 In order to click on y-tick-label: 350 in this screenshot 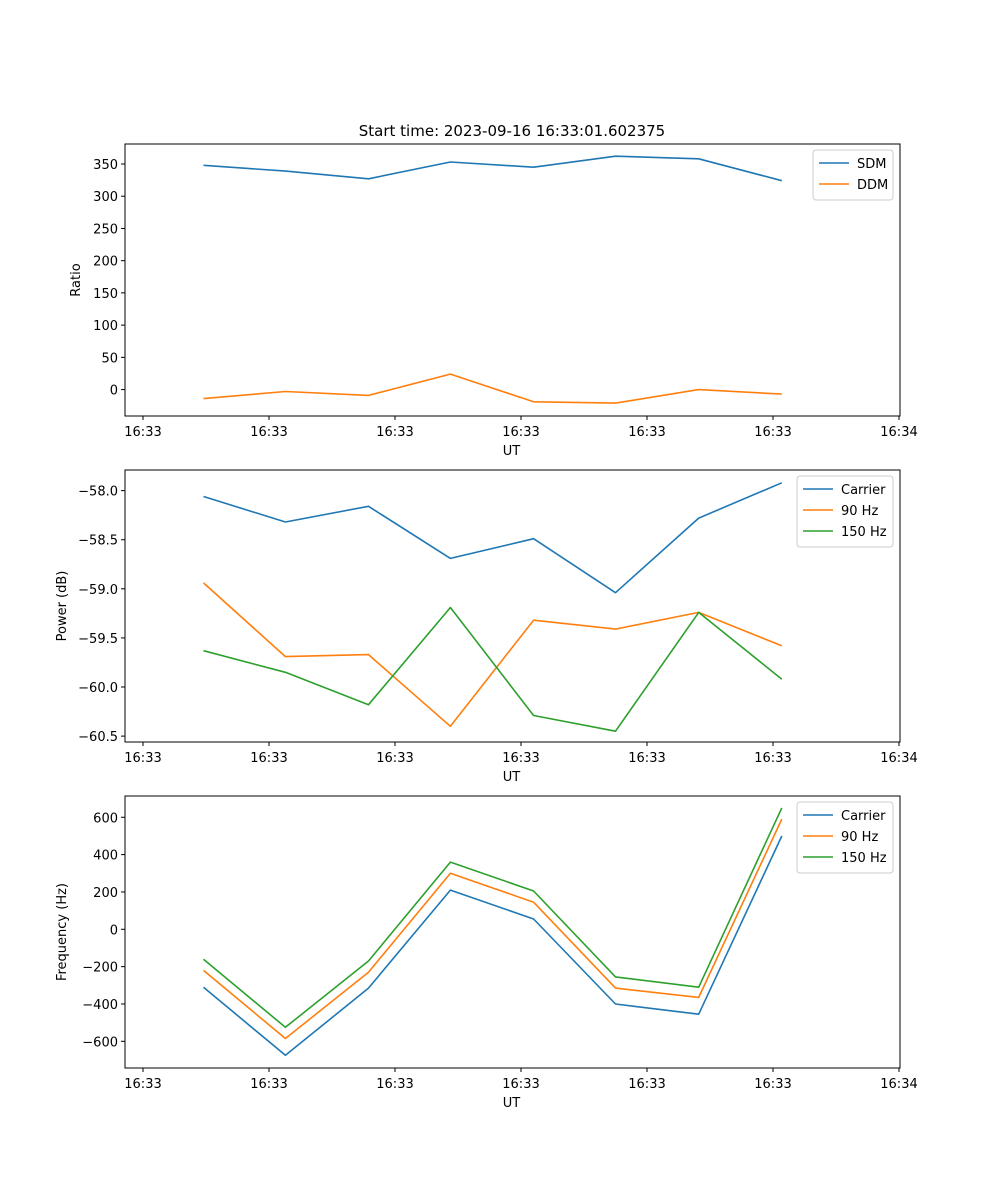, I will do `click(105, 165)`.